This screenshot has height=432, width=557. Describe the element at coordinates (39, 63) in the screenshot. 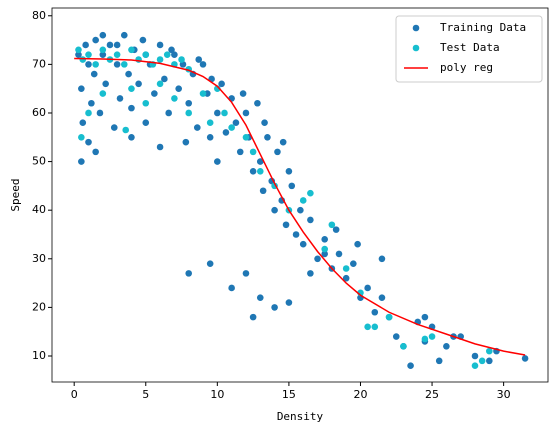

I see `y-tick-label: 70` at that location.